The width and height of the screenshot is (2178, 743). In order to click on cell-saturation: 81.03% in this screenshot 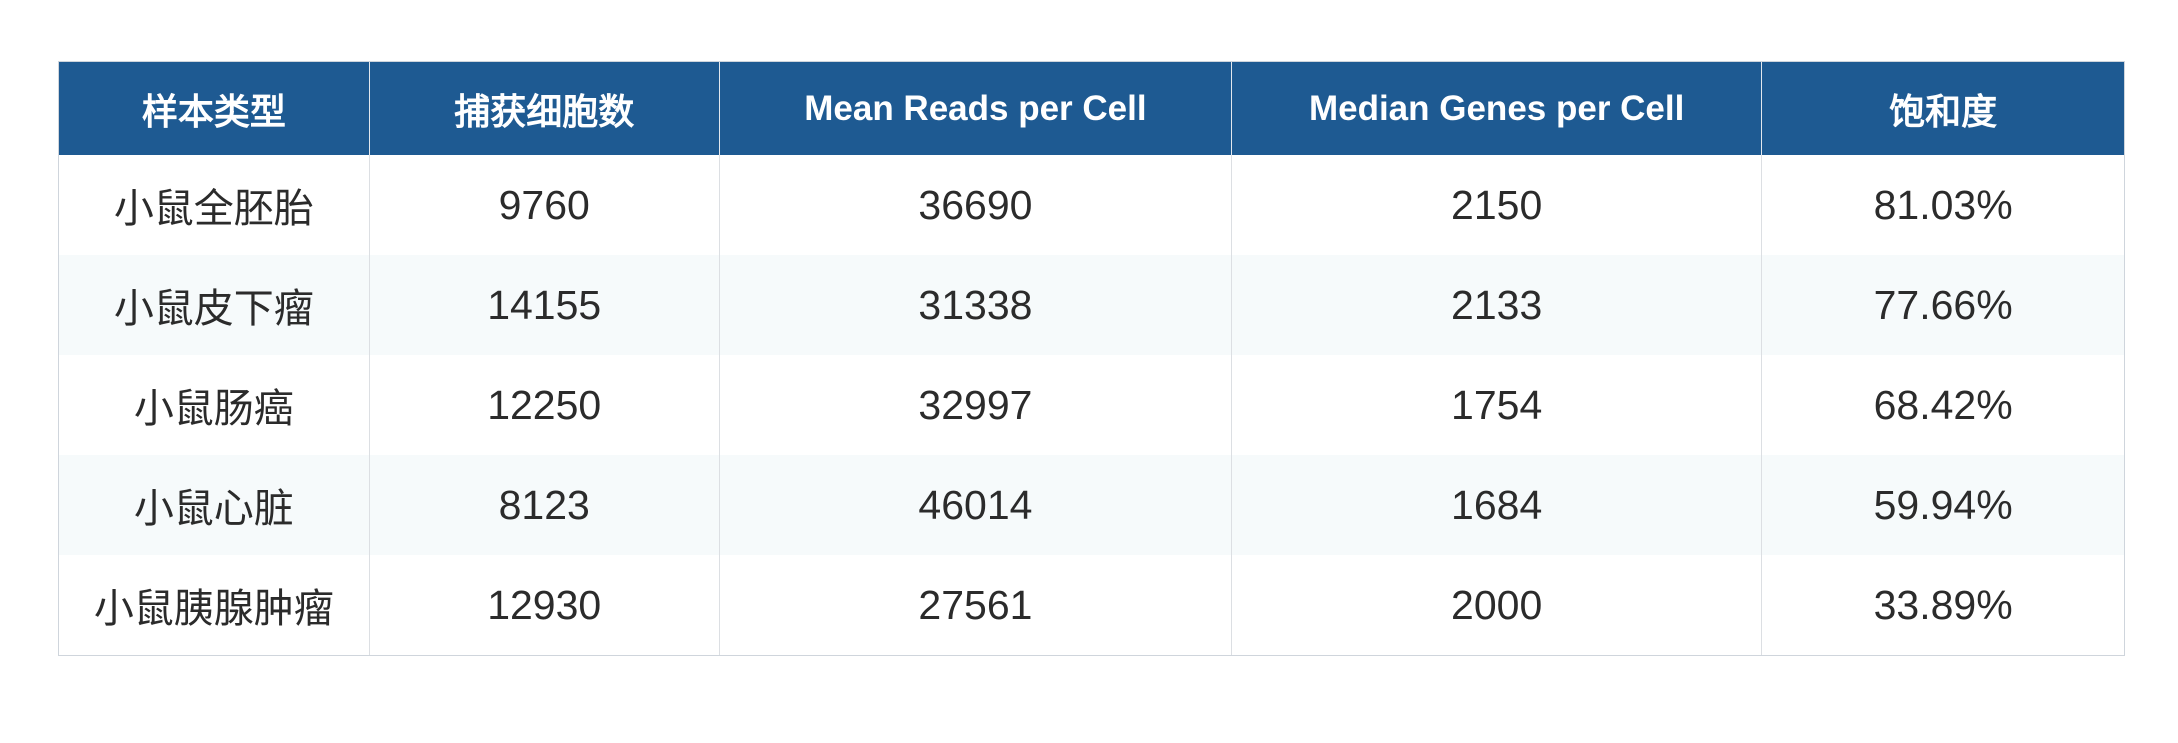, I will do `click(1943, 204)`.